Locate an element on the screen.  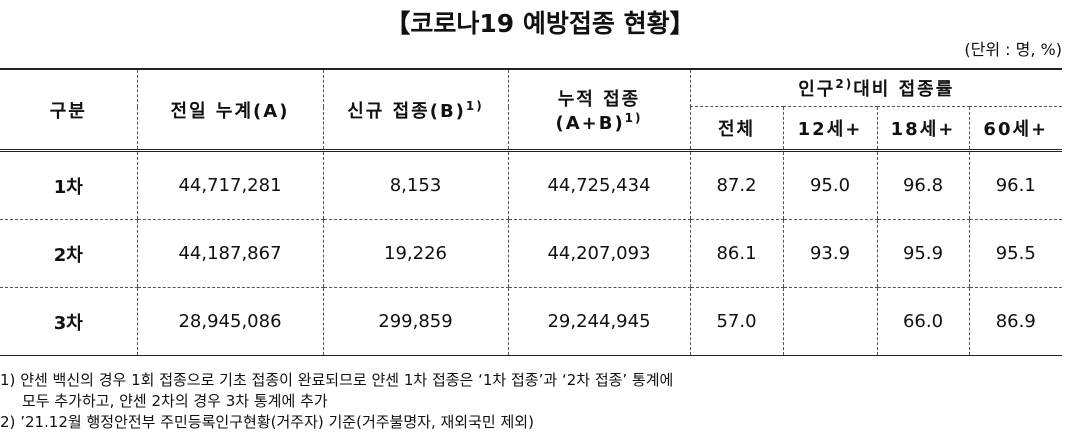
header-cell: 구분 is located at coordinates (68, 110).